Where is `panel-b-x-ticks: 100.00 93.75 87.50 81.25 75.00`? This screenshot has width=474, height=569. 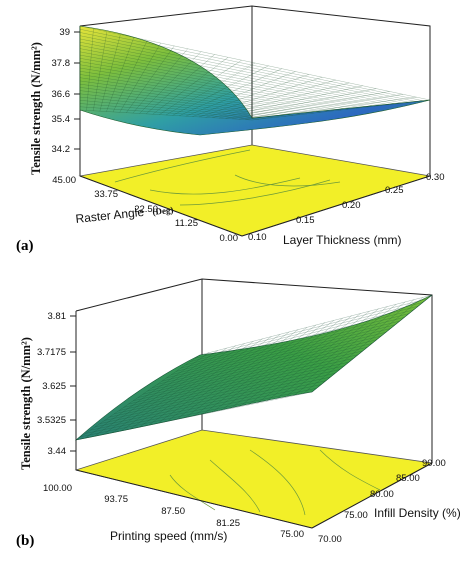 panel-b-x-ticks: 100.00 93.75 87.50 81.25 75.00 is located at coordinates (173, 511).